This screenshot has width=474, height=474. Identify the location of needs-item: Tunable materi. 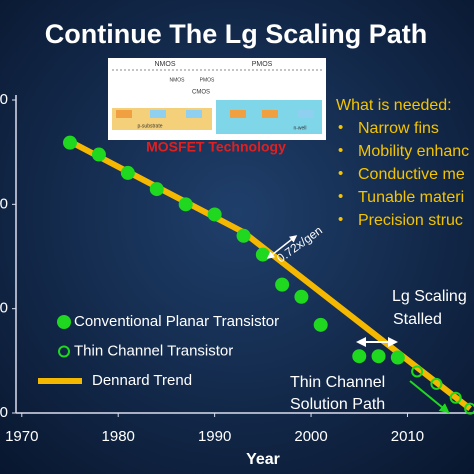
(411, 197).